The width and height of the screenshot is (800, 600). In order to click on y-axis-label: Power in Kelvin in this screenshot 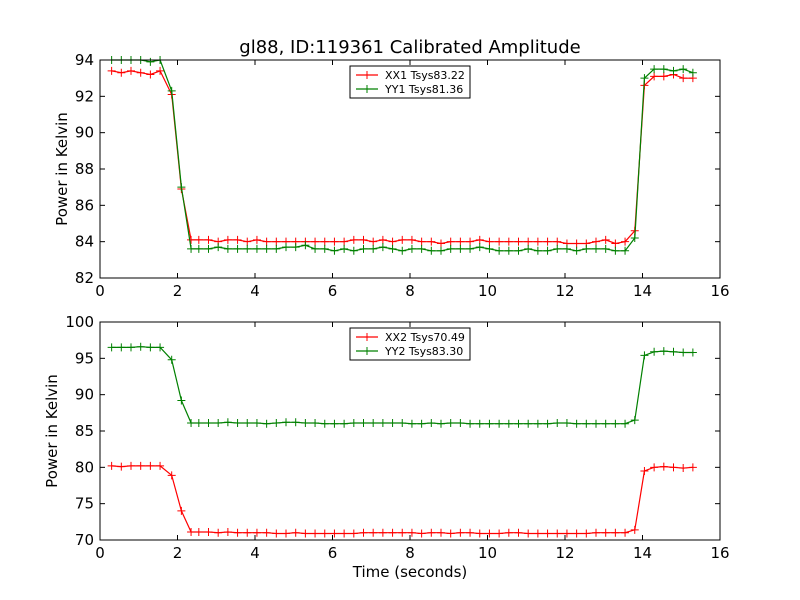, I will do `click(52, 431)`.